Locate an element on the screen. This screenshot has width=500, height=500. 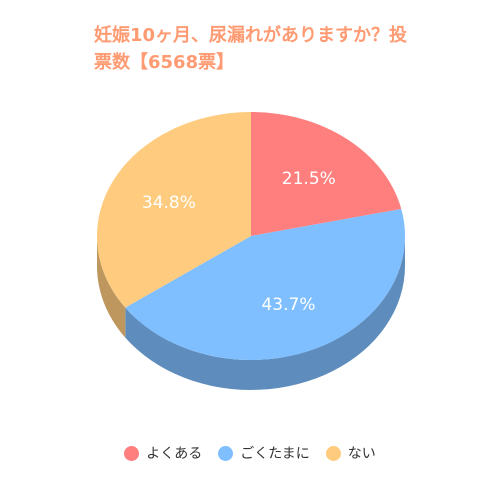
chart-title: 妊娠10ヶ月、尿漏れがありますか？投票数【6568票】 is located at coordinates (251, 49).